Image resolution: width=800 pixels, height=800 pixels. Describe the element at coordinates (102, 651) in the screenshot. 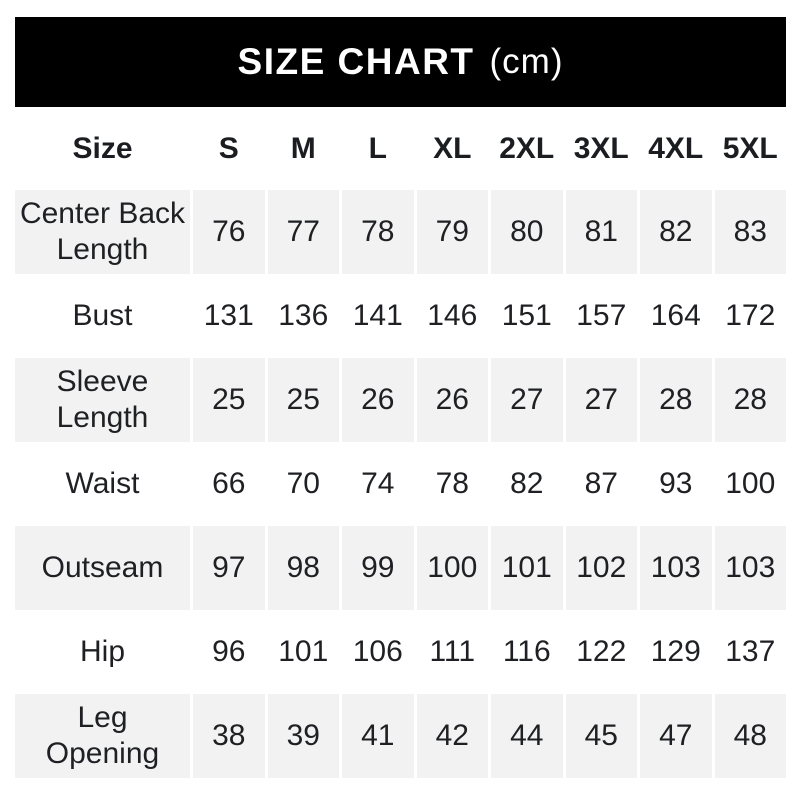

I see `row-label: Hip` at that location.